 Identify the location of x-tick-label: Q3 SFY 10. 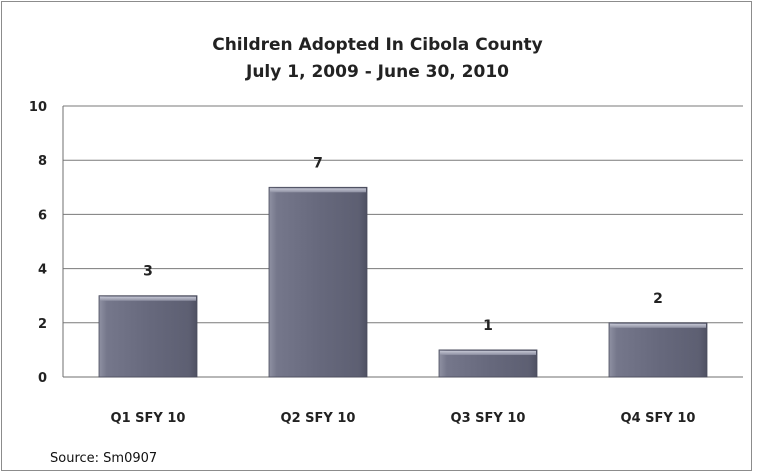
(488, 418).